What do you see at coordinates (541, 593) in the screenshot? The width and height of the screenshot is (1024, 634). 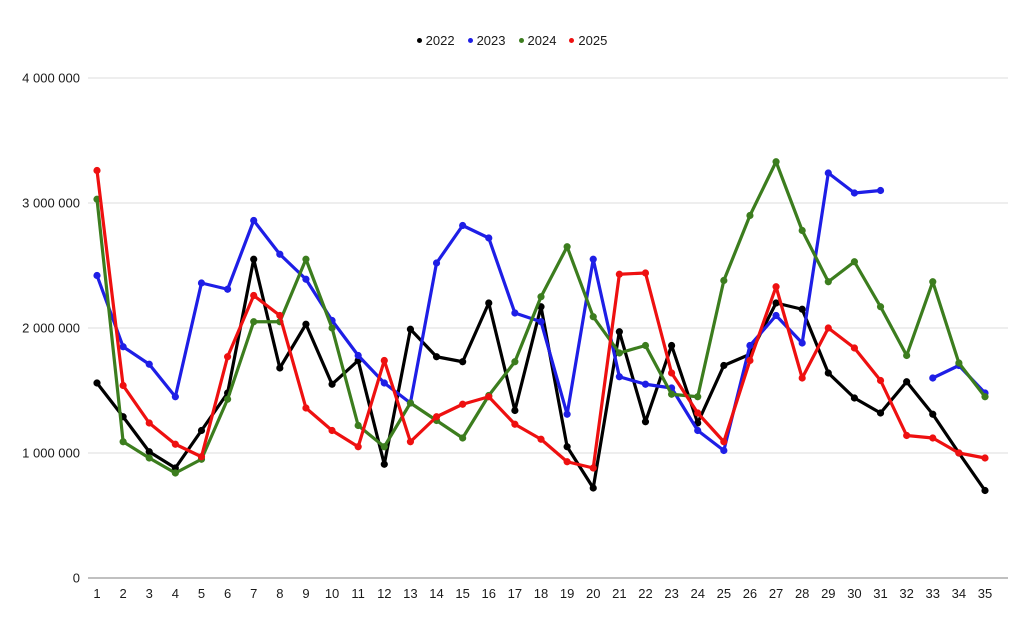 I see `x-axis-tick-label-18: 18` at bounding box center [541, 593].